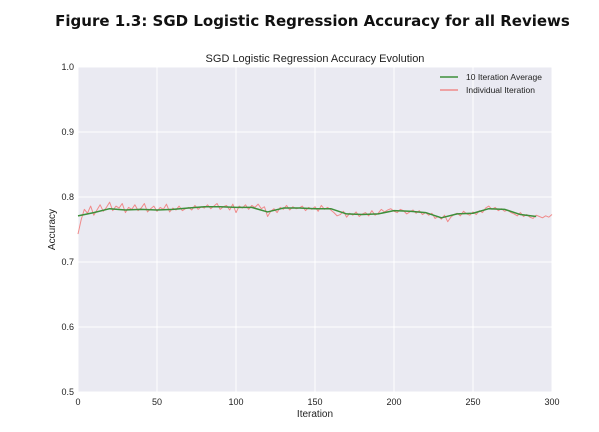 This screenshot has height=432, width=599. Describe the element at coordinates (67, 327) in the screenshot. I see `y-tick-label: 0.6` at that location.